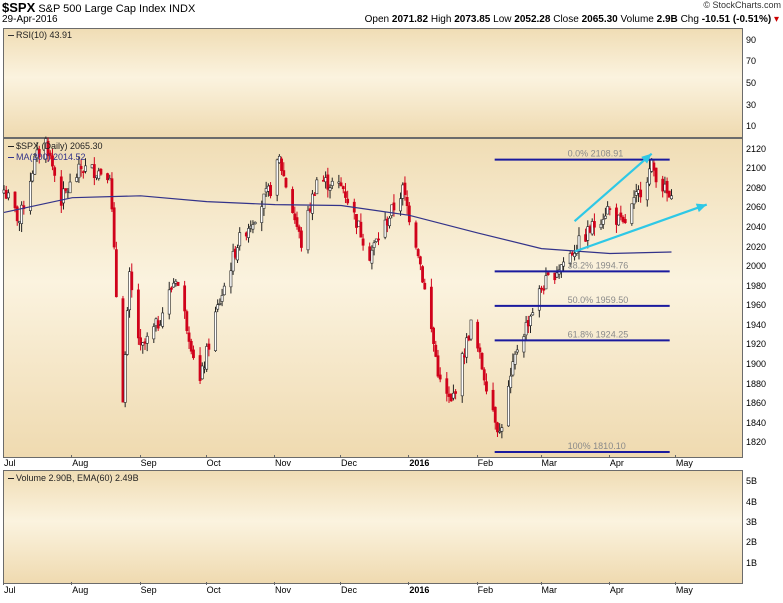 This screenshot has height=603, width=783. I want to click on price-x-tick-label: May, so click(684, 463).